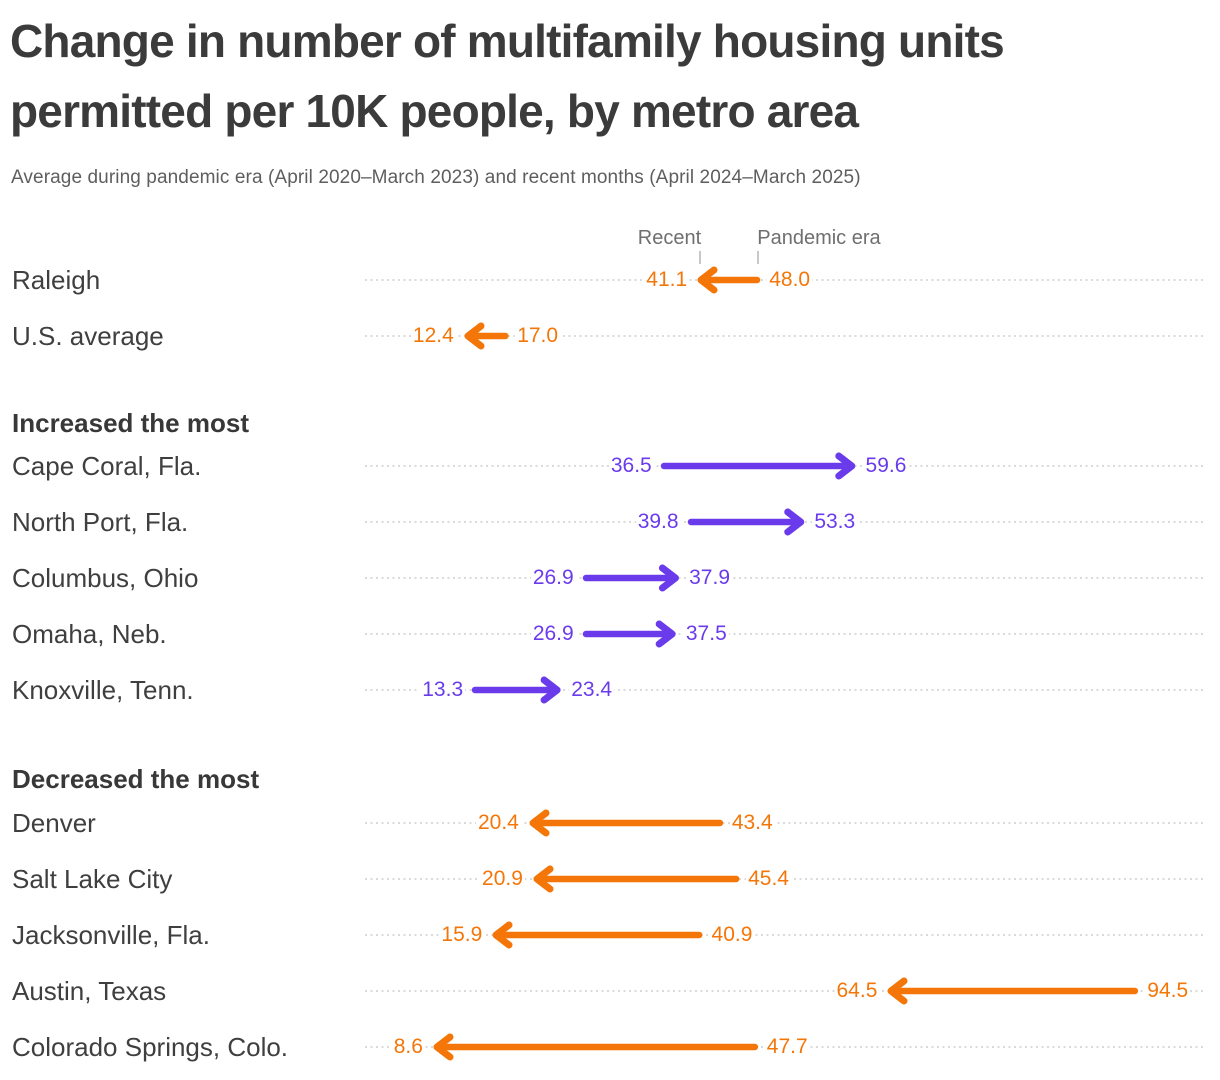  Describe the element at coordinates (886, 465) in the screenshot. I see `value-recent: 59.6` at that location.